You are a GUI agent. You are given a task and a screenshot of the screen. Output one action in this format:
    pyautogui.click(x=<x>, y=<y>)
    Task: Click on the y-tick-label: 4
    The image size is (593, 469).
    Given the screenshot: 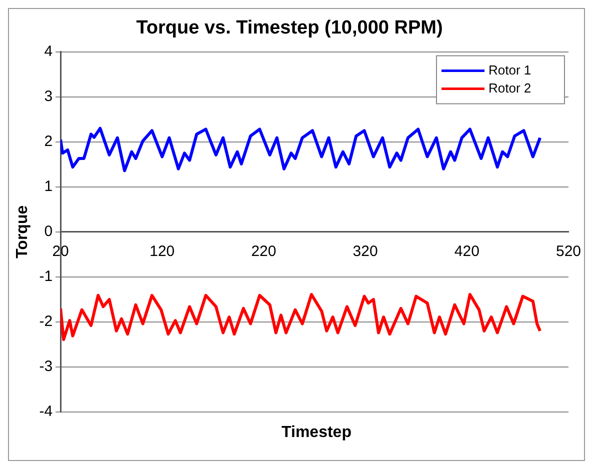 What is the action you would take?
    pyautogui.click(x=48, y=51)
    